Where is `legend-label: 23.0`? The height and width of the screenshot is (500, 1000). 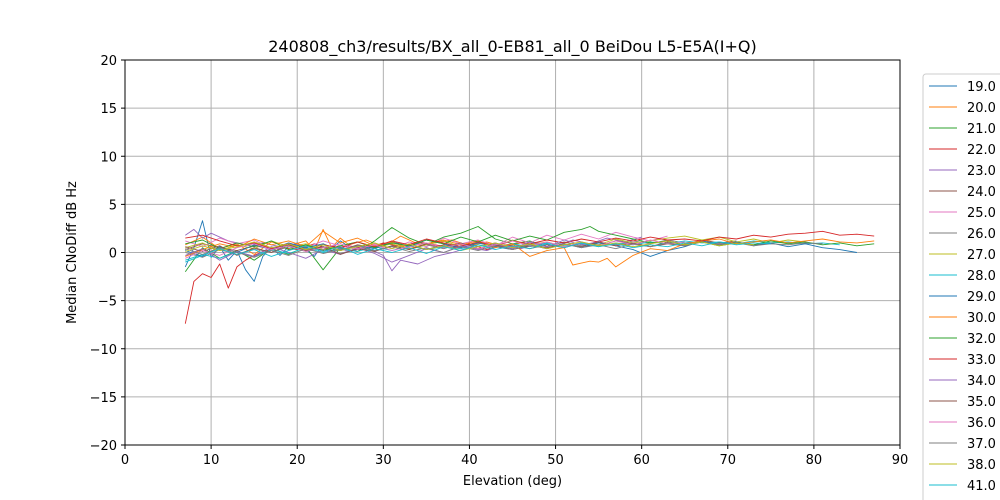 legend-label: 23.0 is located at coordinates (981, 171).